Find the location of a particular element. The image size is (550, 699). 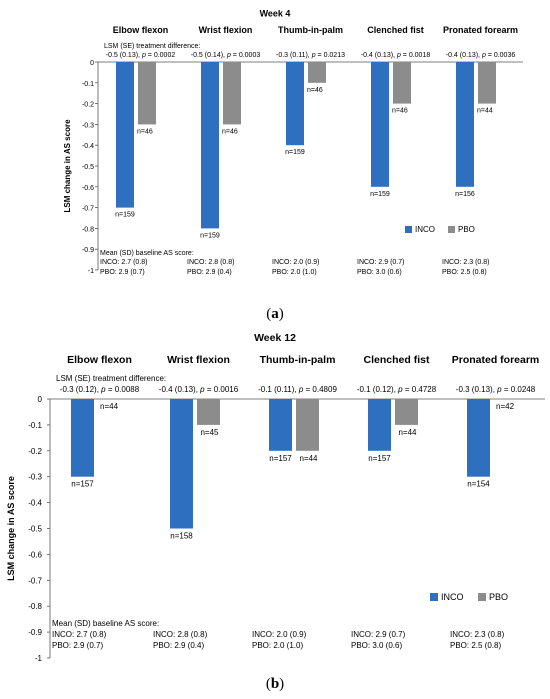

y-tick-label: -0.6 is located at coordinates (35, 554).